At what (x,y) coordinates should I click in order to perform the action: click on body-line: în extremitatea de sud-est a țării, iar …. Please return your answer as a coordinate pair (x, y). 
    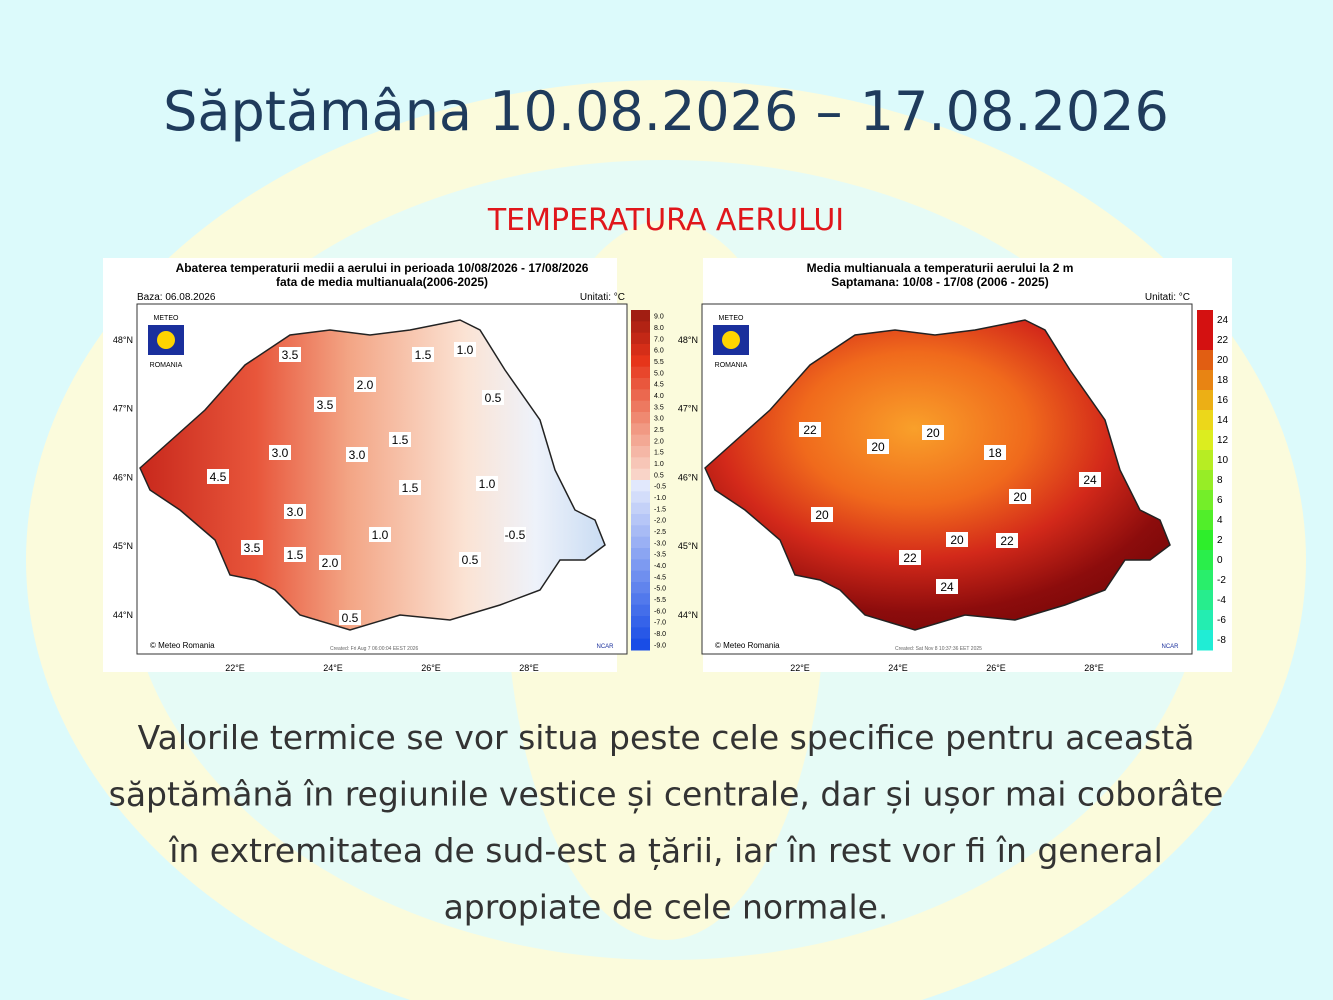
    Looking at the image, I should click on (665, 851).